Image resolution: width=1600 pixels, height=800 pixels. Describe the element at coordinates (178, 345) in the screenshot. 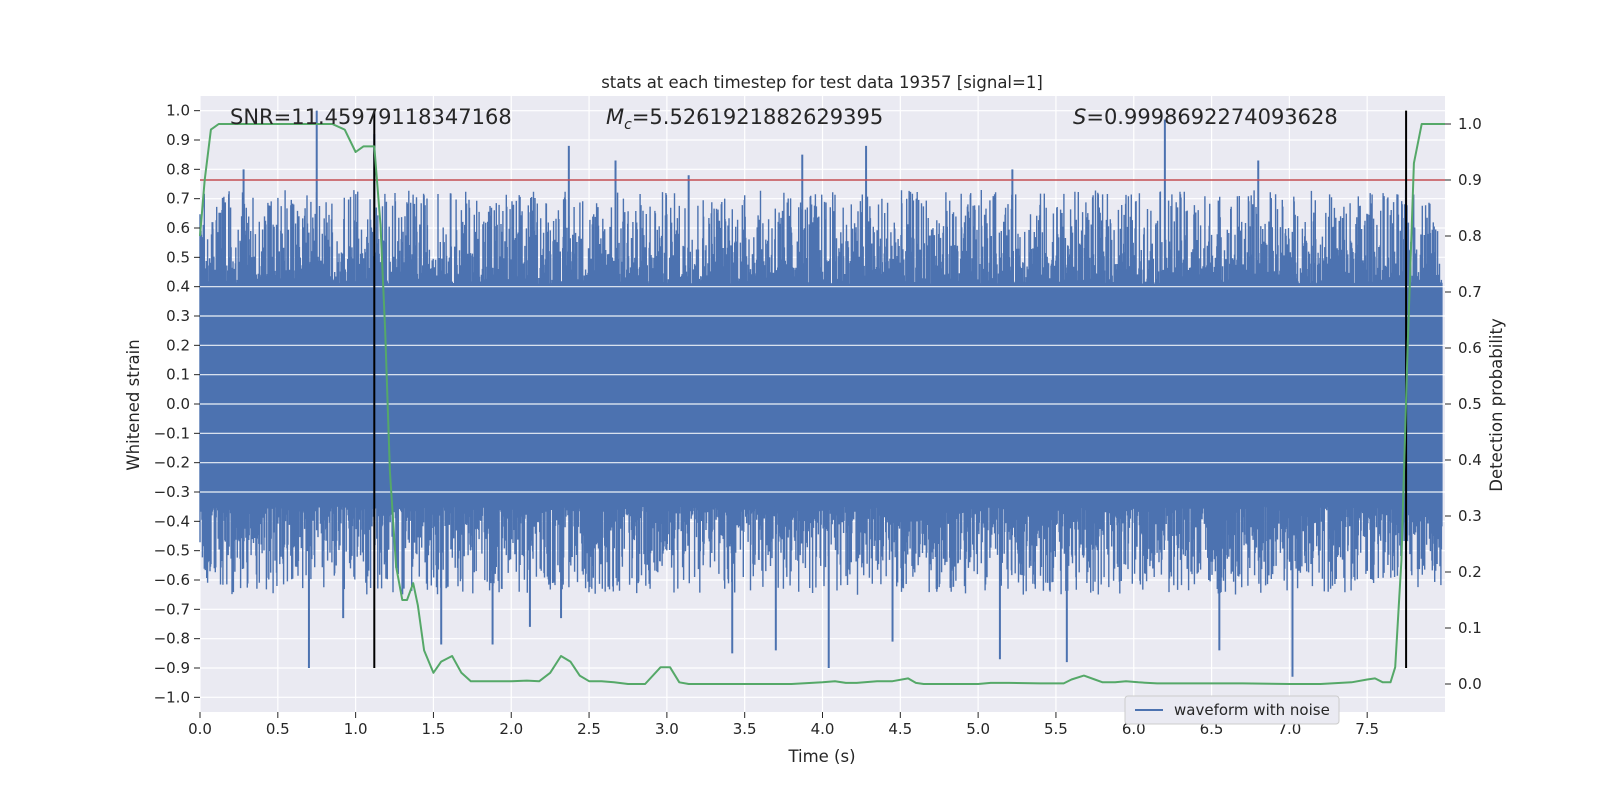

I see `y-tick-label: 0.2` at that location.